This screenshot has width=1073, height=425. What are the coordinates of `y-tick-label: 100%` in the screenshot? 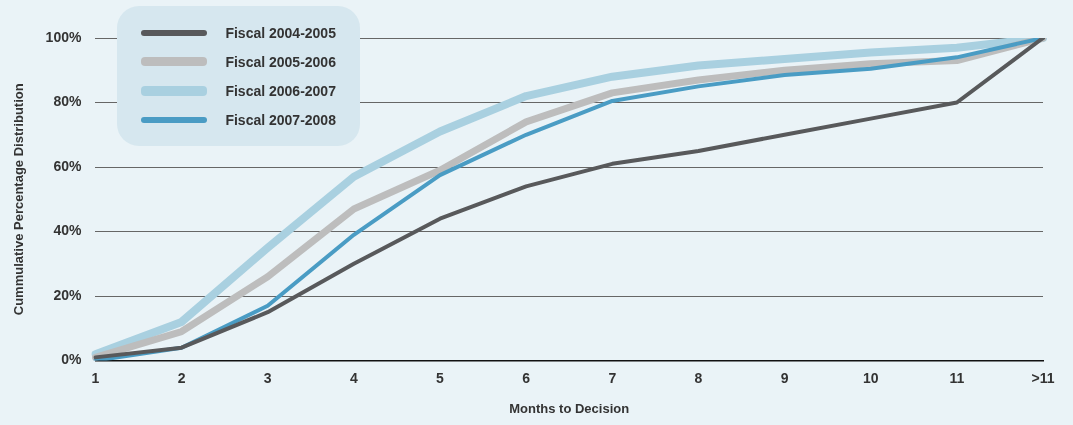 It's located at (63, 36).